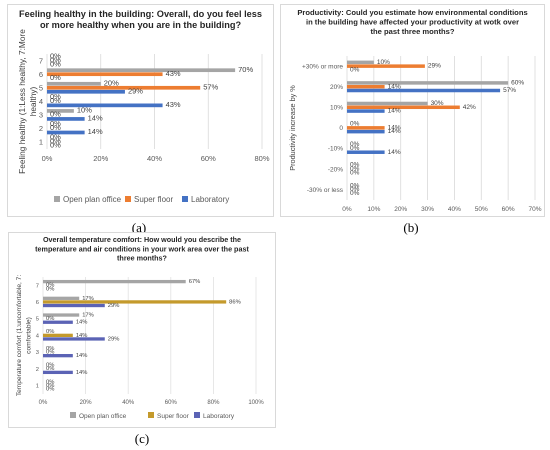  What do you see at coordinates (413, 31) in the screenshot?
I see `chart-title-line: the past three months?` at bounding box center [413, 31].